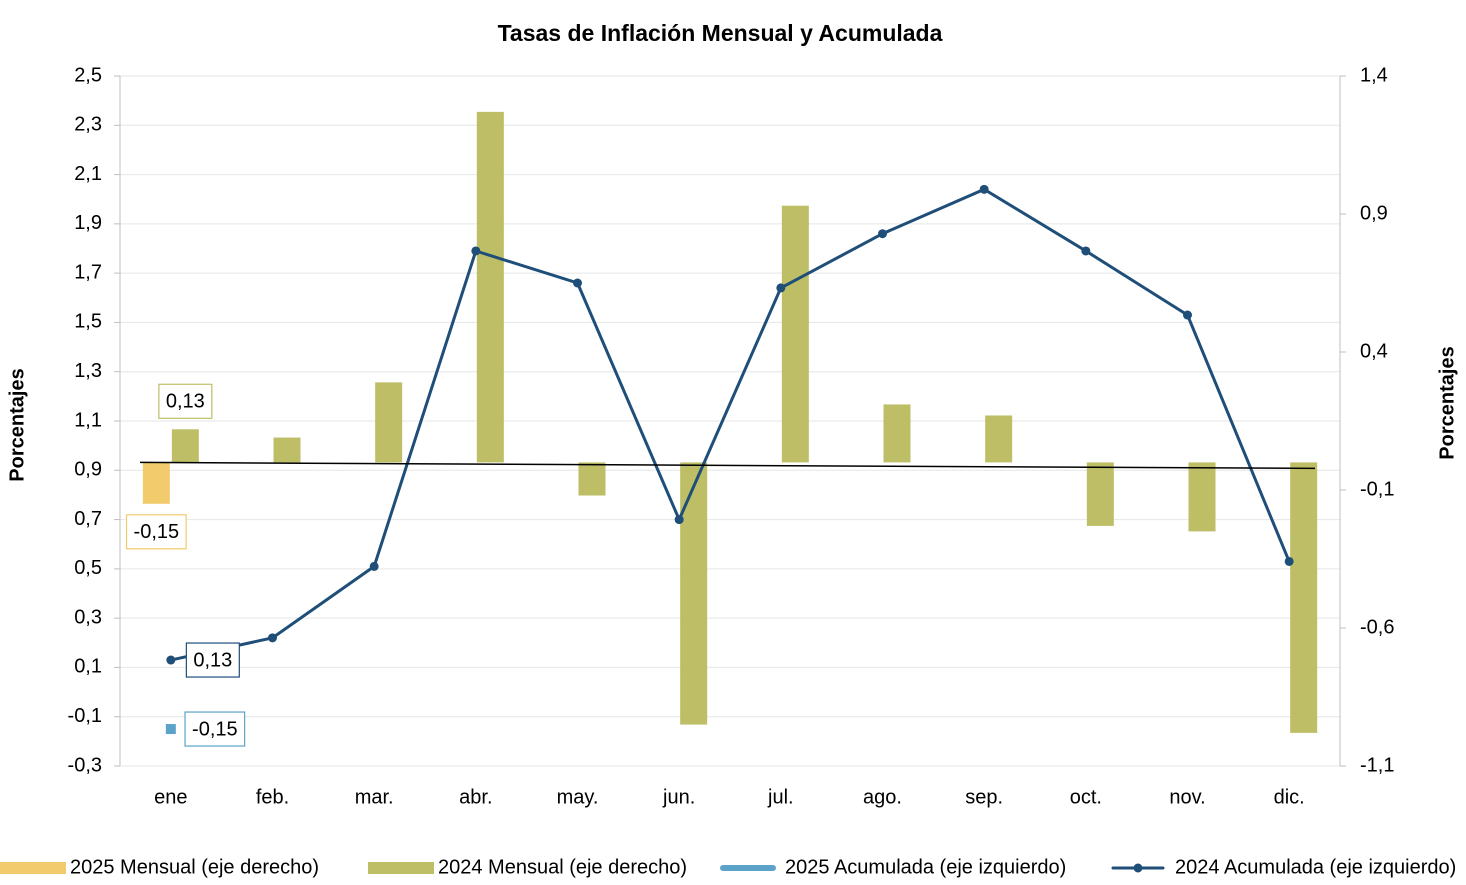 The height and width of the screenshot is (885, 1466). What do you see at coordinates (1086, 797) in the screenshot?
I see `x-tick-label: oct.` at bounding box center [1086, 797].